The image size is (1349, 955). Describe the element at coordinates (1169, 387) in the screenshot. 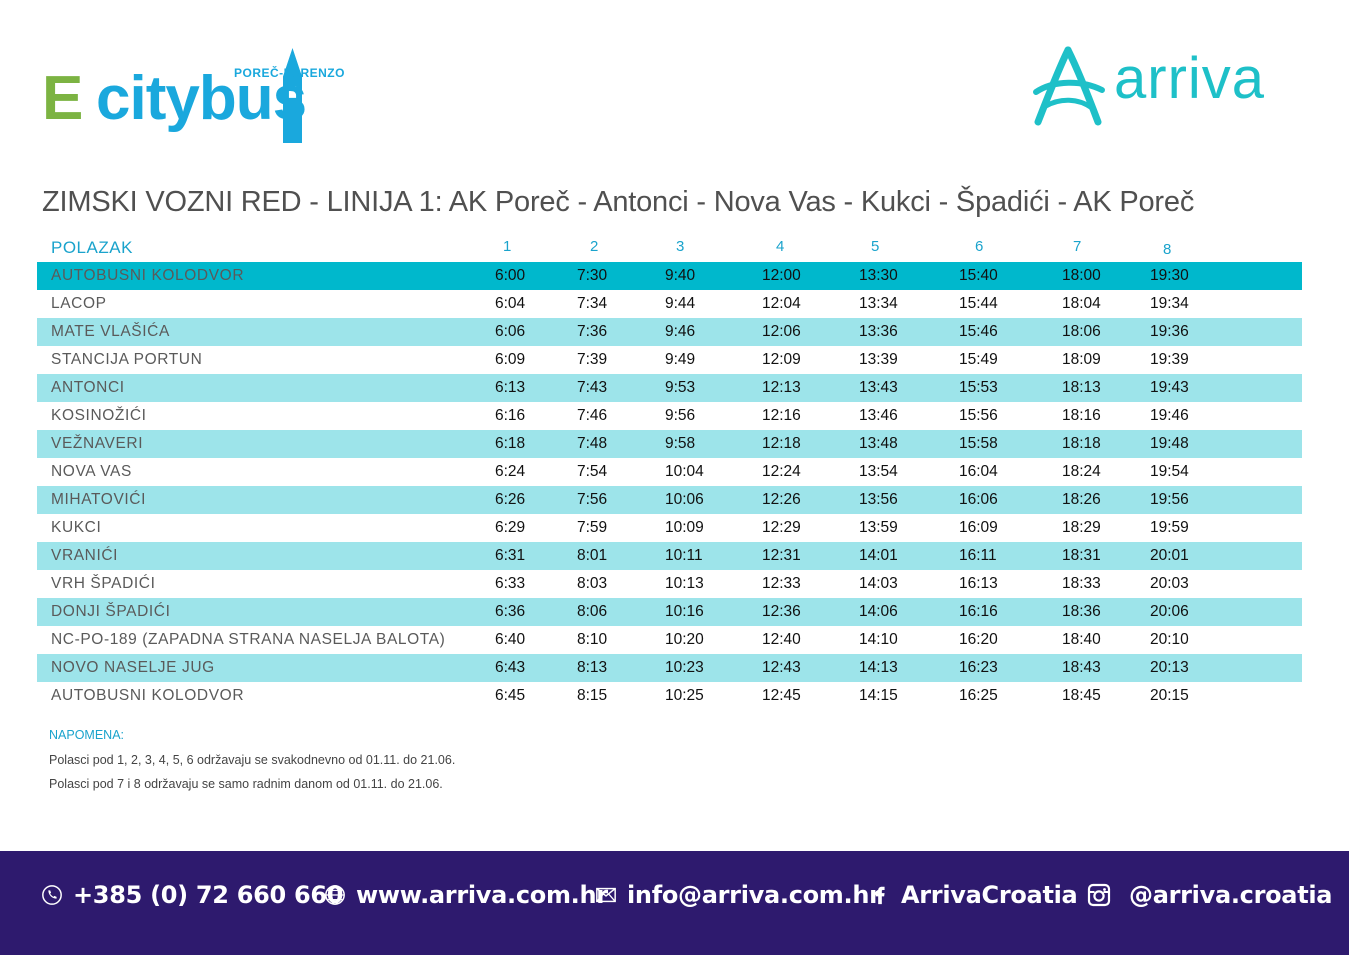

I see `departure-time: 19:43` at that location.